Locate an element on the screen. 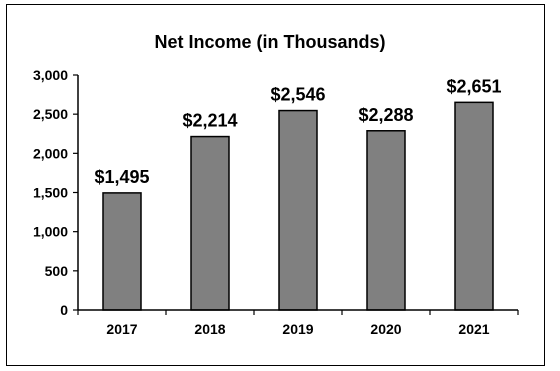 Image resolution: width=560 pixels, height=371 pixels. data-label: $1,495 is located at coordinates (121, 177).